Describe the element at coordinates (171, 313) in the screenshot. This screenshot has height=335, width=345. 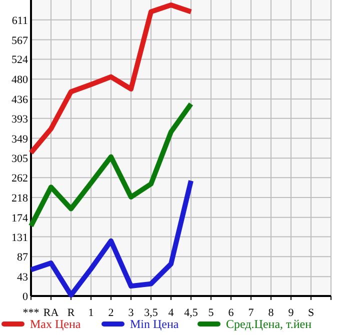
I see `x-tick-label: 4` at that location.